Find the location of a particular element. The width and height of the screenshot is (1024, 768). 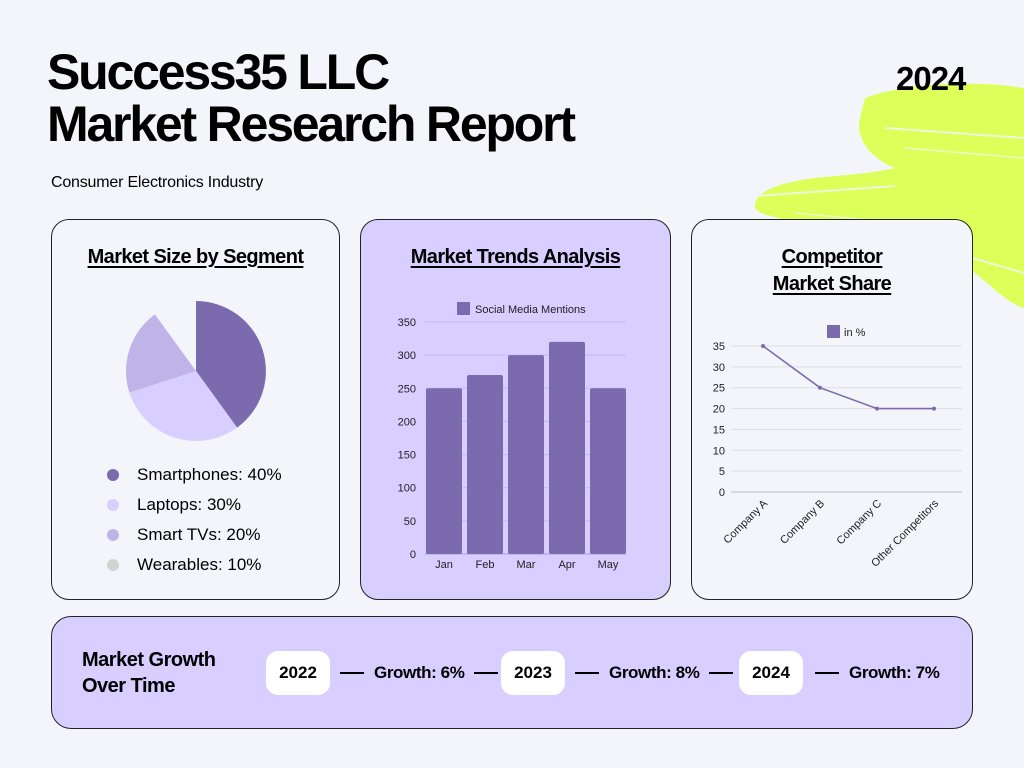

market-size-pie-chart is located at coordinates (196, 371).